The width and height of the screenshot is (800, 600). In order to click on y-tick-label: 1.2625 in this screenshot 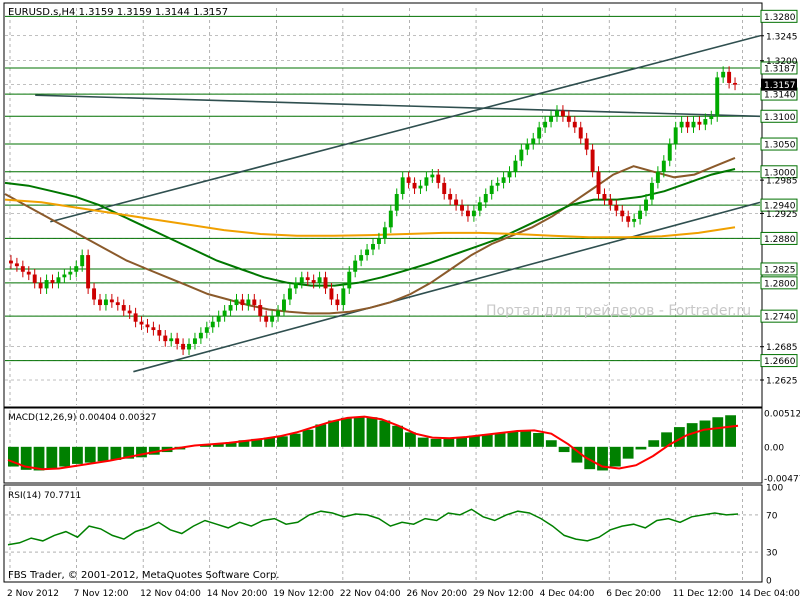, I will do `click(782, 382)`.